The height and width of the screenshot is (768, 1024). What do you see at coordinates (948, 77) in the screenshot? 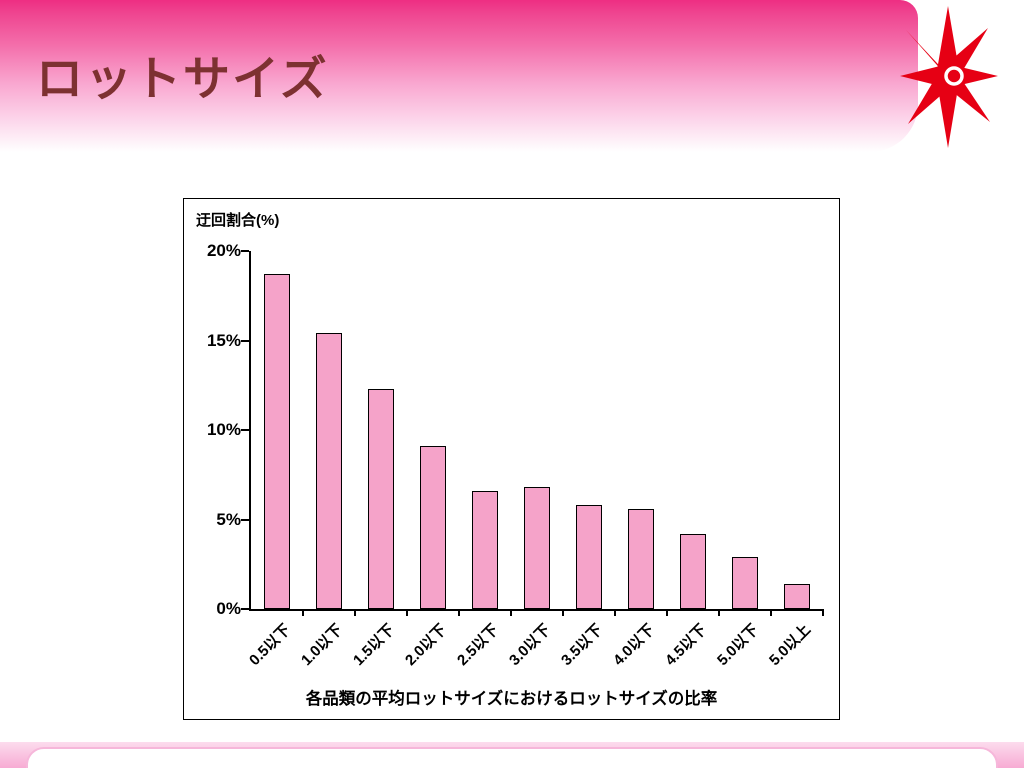
I see `compass-star-icon` at bounding box center [948, 77].